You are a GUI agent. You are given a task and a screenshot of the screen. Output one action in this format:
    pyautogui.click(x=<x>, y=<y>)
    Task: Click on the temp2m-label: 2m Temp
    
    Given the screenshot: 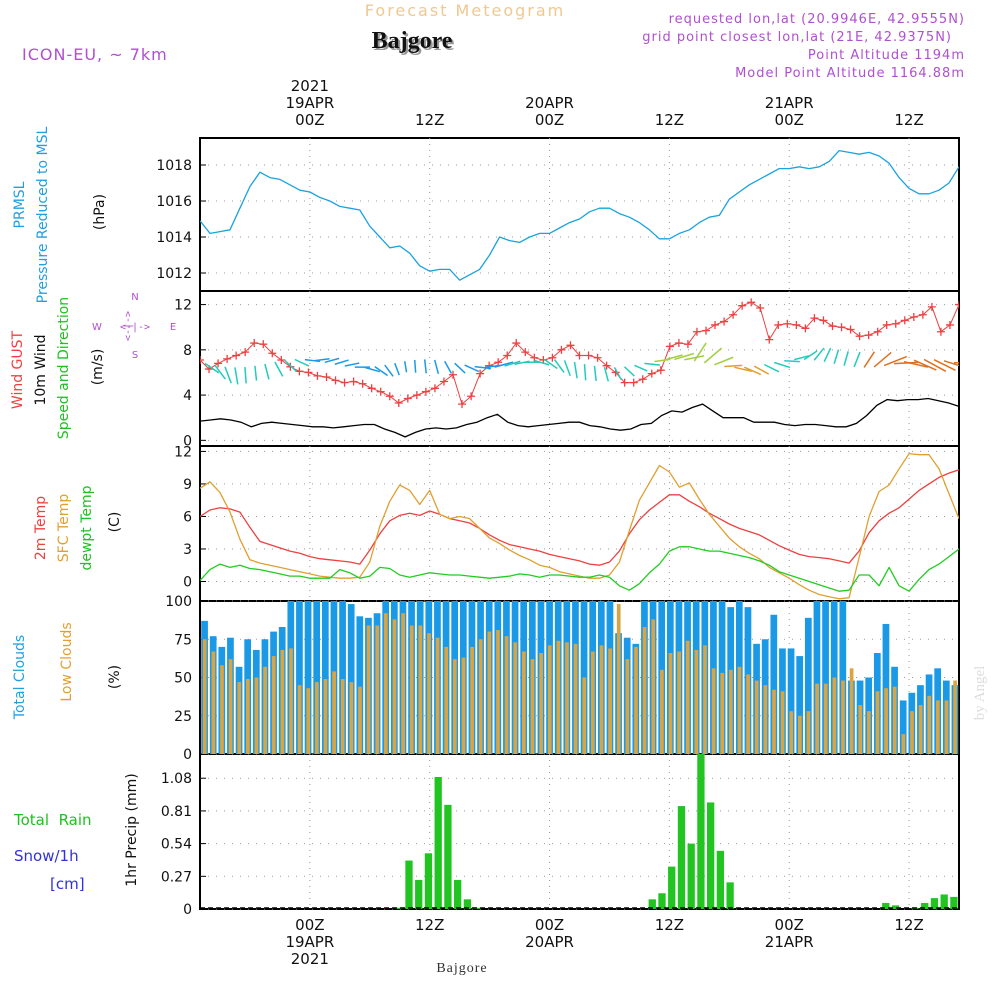 What is the action you would take?
    pyautogui.click(x=41, y=528)
    